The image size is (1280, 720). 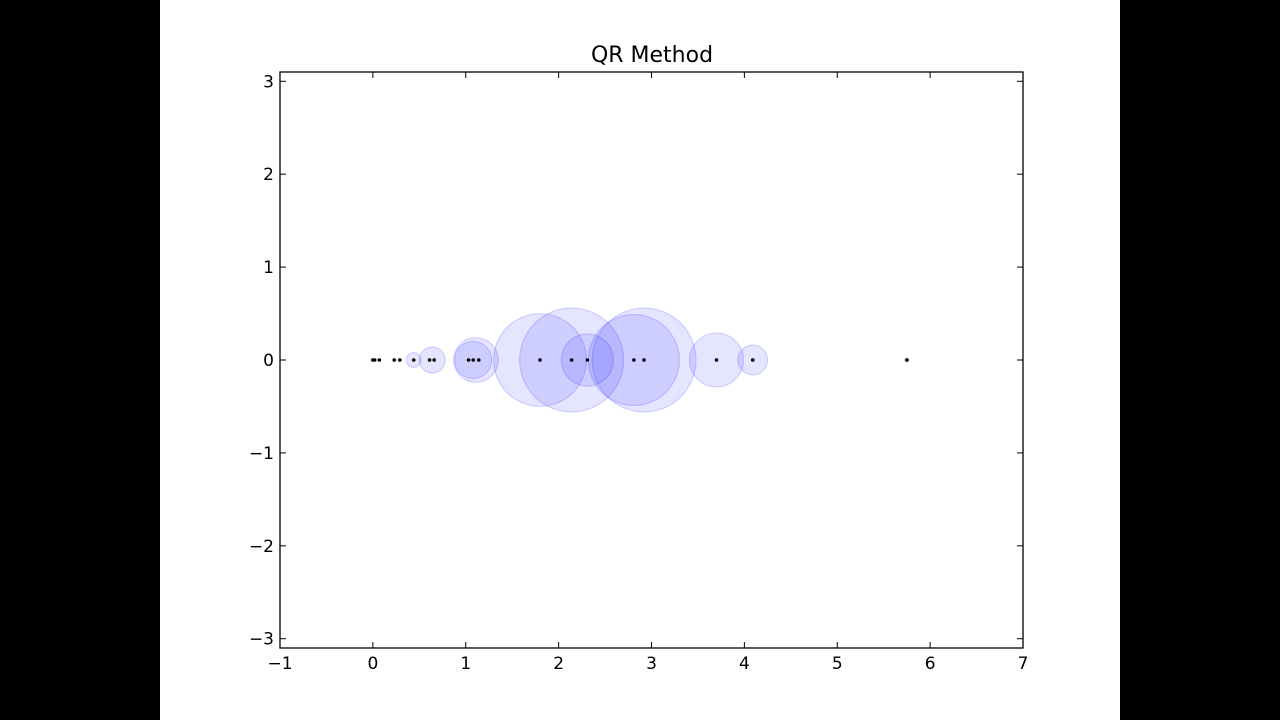 I want to click on x-tick-label: 5, so click(x=837, y=664).